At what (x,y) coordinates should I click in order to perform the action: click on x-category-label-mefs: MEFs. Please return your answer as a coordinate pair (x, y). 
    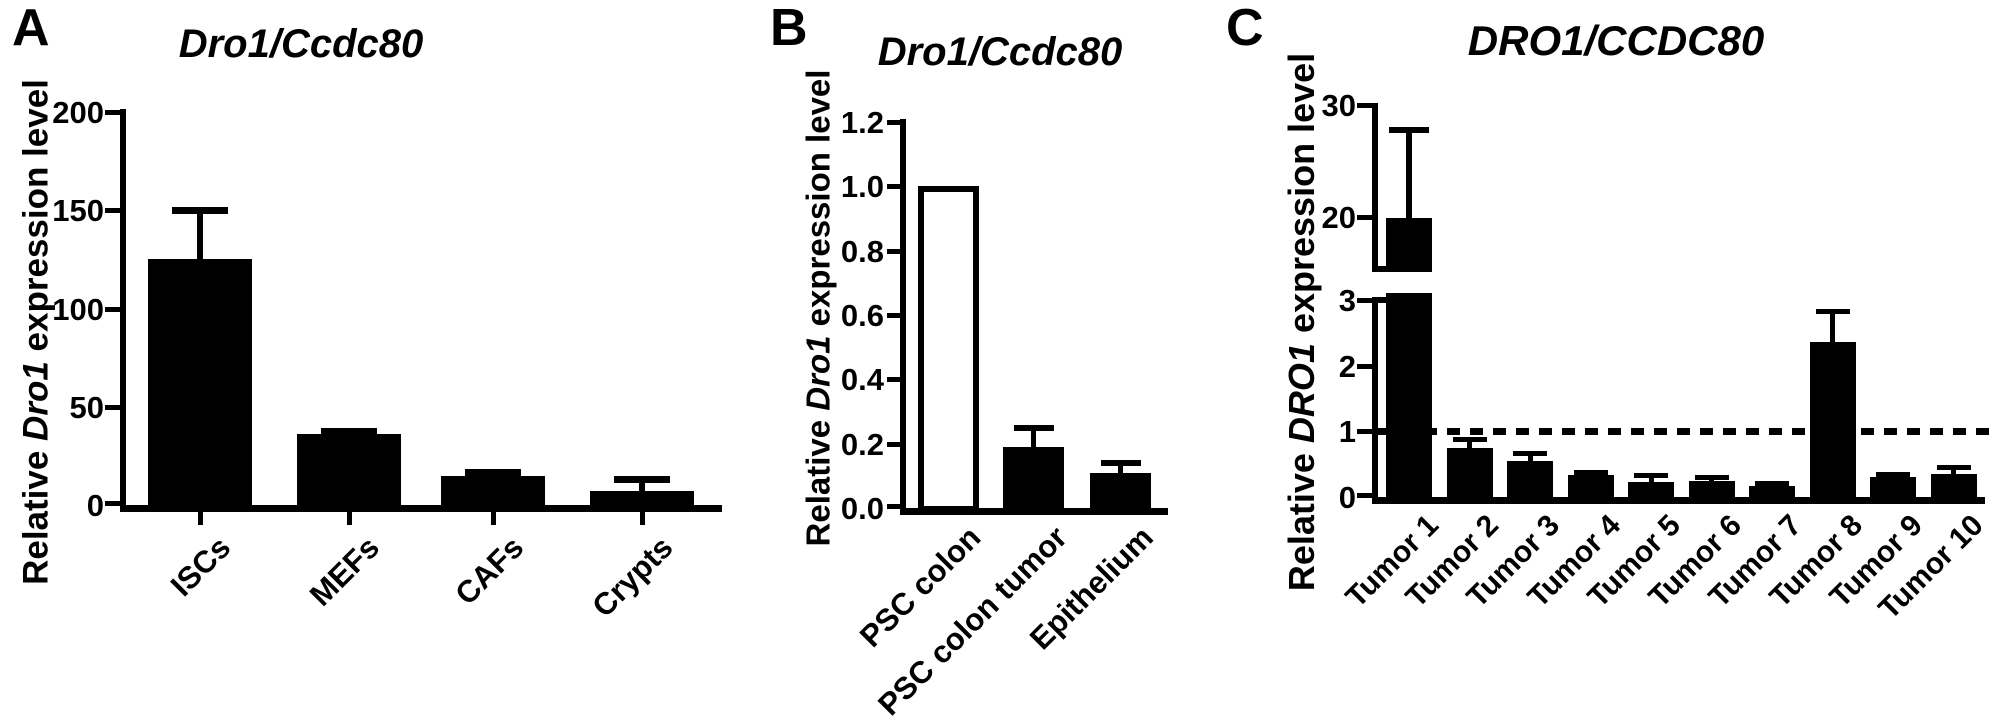
    Looking at the image, I should click on (345, 571).